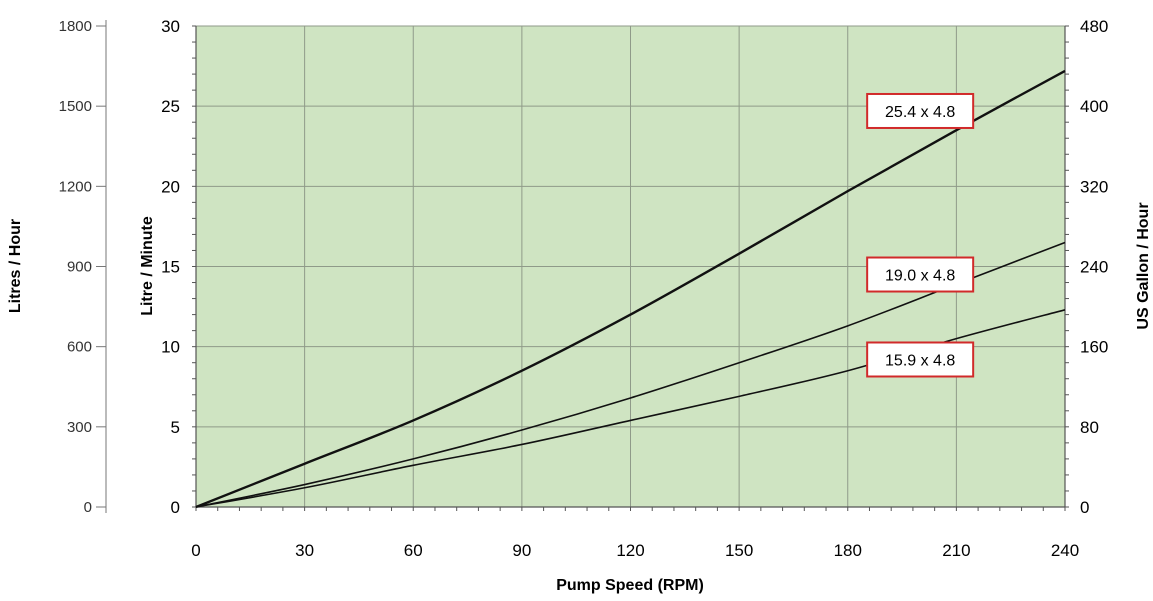 Image resolution: width=1153 pixels, height=601 pixels. I want to click on y-right-tick-label: 0, so click(1084, 507).